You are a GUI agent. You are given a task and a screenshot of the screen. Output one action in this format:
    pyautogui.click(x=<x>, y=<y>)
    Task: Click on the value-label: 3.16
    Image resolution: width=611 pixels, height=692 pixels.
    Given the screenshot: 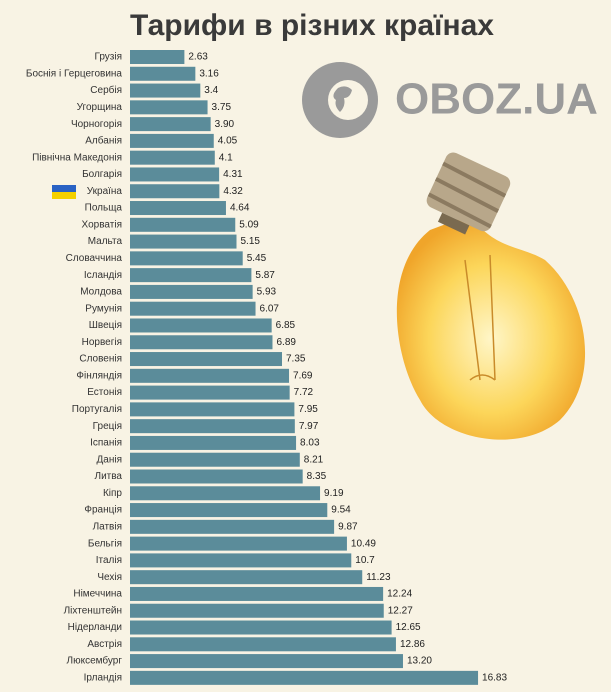 What is the action you would take?
    pyautogui.click(x=209, y=73)
    